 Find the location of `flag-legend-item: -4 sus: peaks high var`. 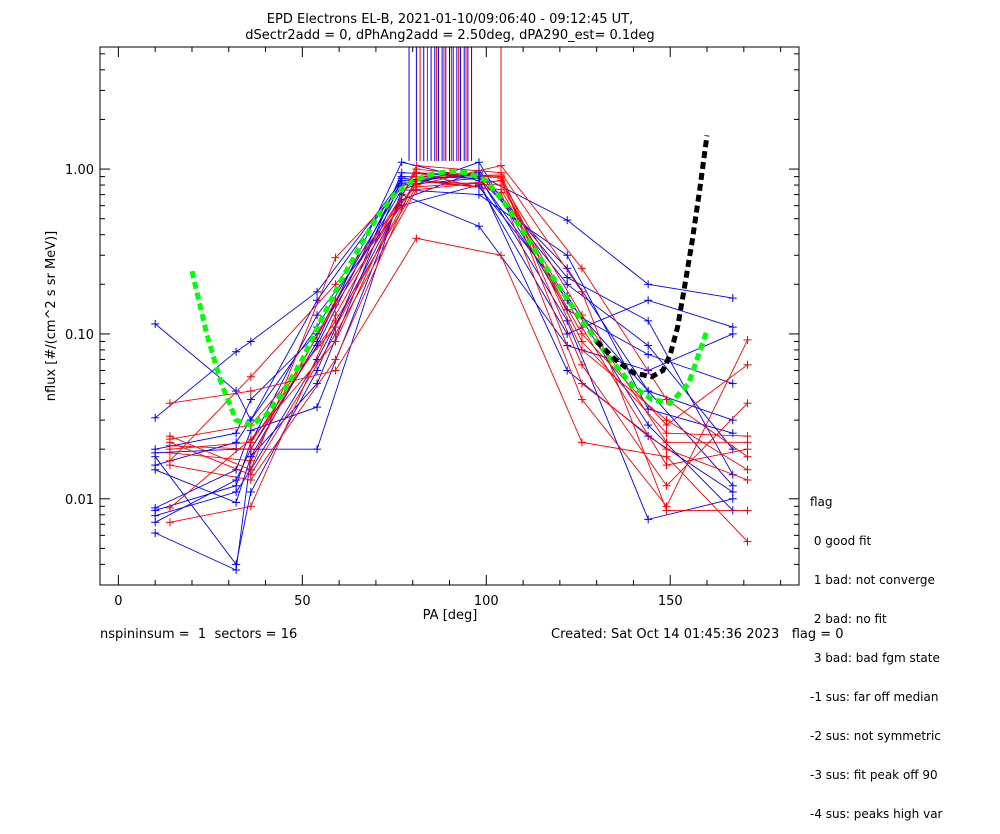

flag-legend-item: -4 sus: peaks high var is located at coordinates (876, 814).